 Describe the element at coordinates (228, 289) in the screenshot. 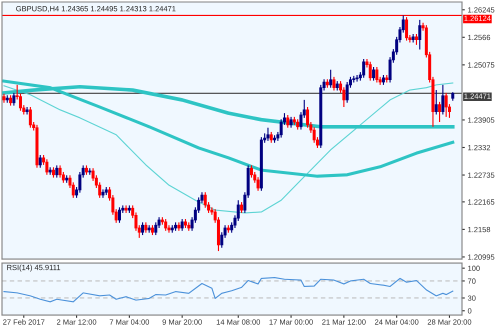

I see `line-series` at that location.